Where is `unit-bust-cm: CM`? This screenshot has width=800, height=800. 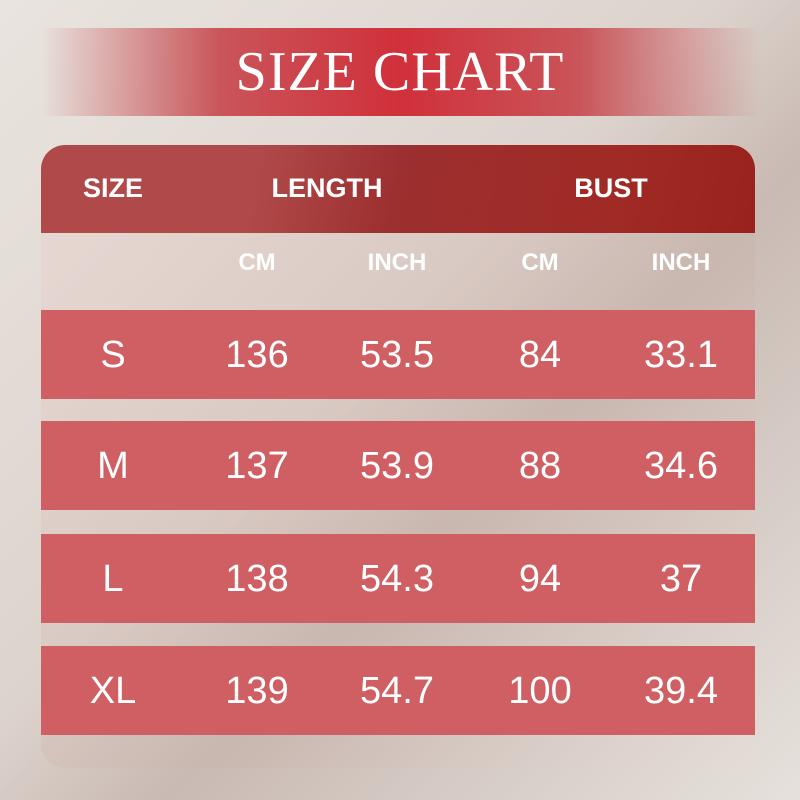
unit-bust-cm: CM is located at coordinates (540, 262).